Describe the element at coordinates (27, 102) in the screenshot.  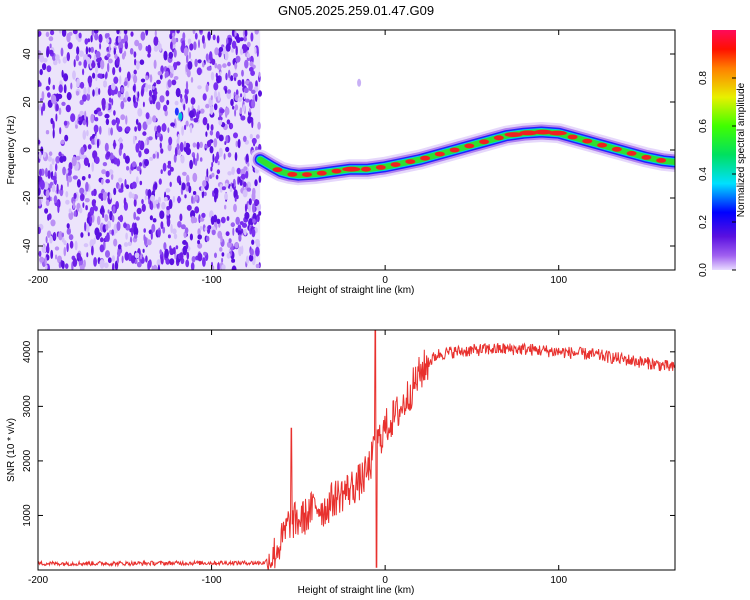
I see `y-tick-label: 20` at that location.